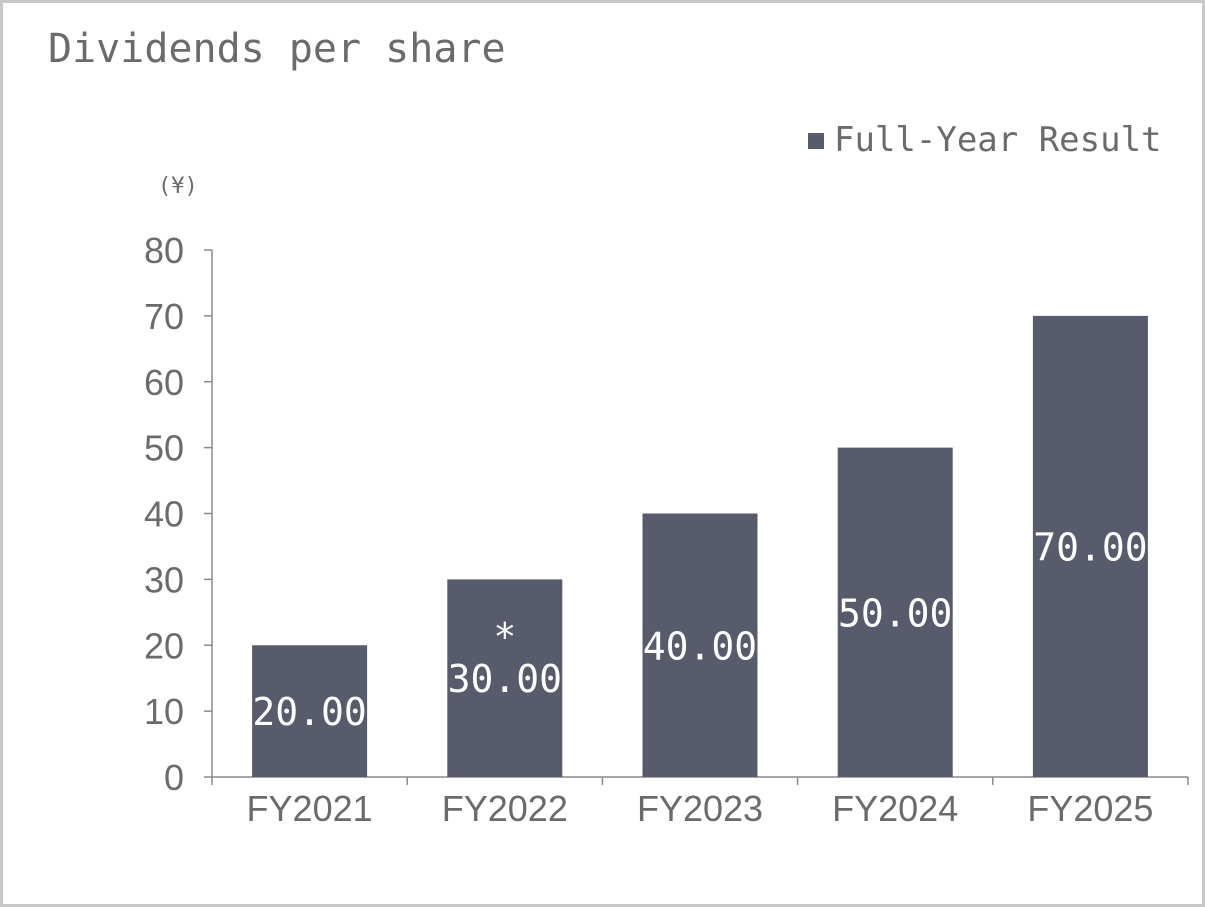 The height and width of the screenshot is (907, 1205). What do you see at coordinates (164, 250) in the screenshot?
I see `y-tick-label: 80` at bounding box center [164, 250].